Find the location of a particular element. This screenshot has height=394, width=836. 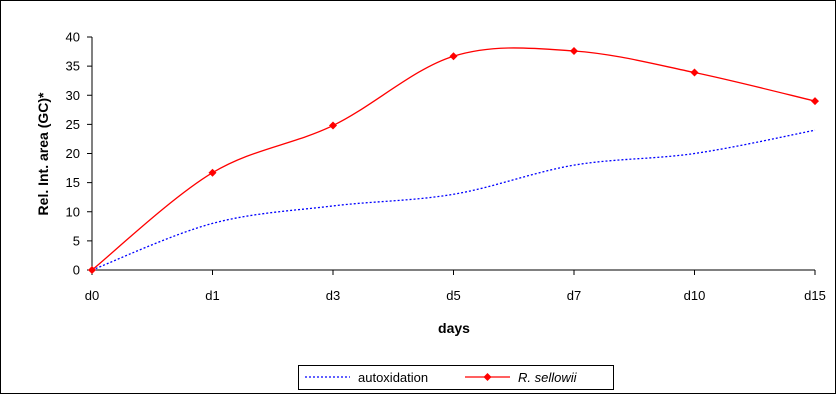

y-tick-label: 15 is located at coordinates (73, 182).